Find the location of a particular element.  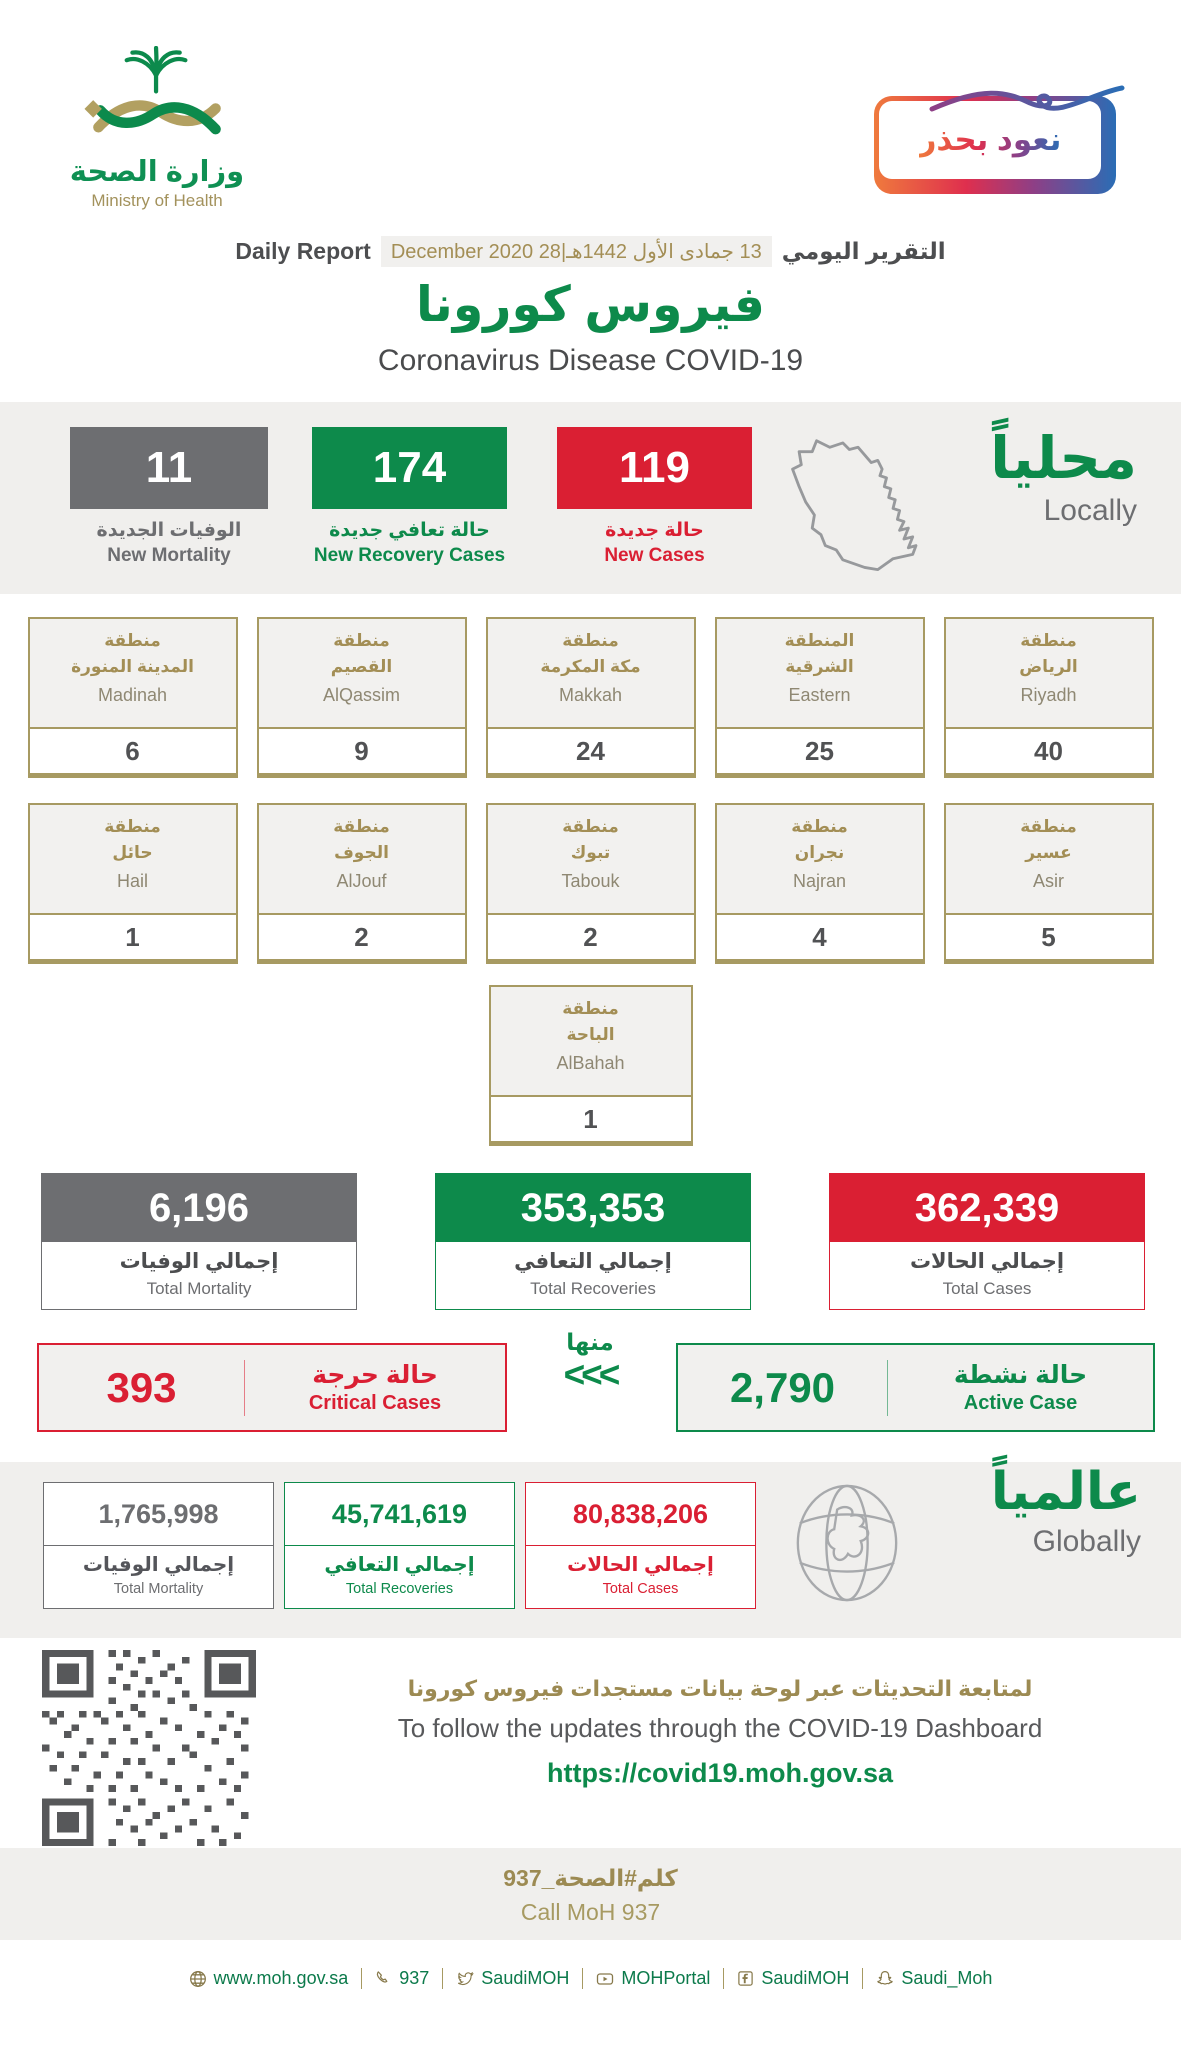

region-name-en: Asir is located at coordinates (1048, 881).